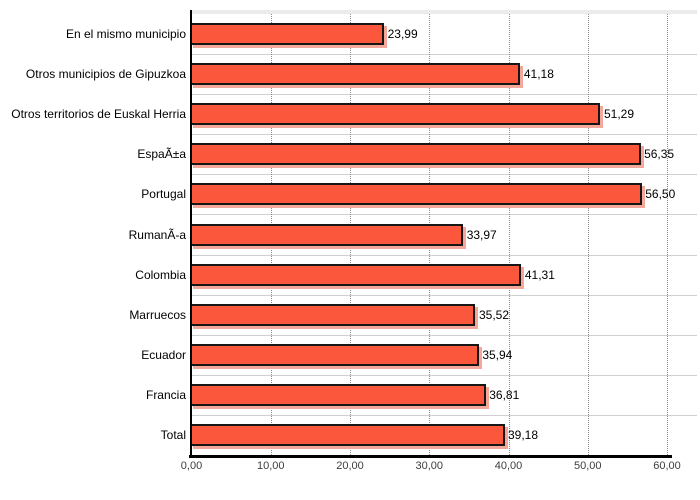  Describe the element at coordinates (538, 74) in the screenshot. I see `value-label: 41,18` at that location.